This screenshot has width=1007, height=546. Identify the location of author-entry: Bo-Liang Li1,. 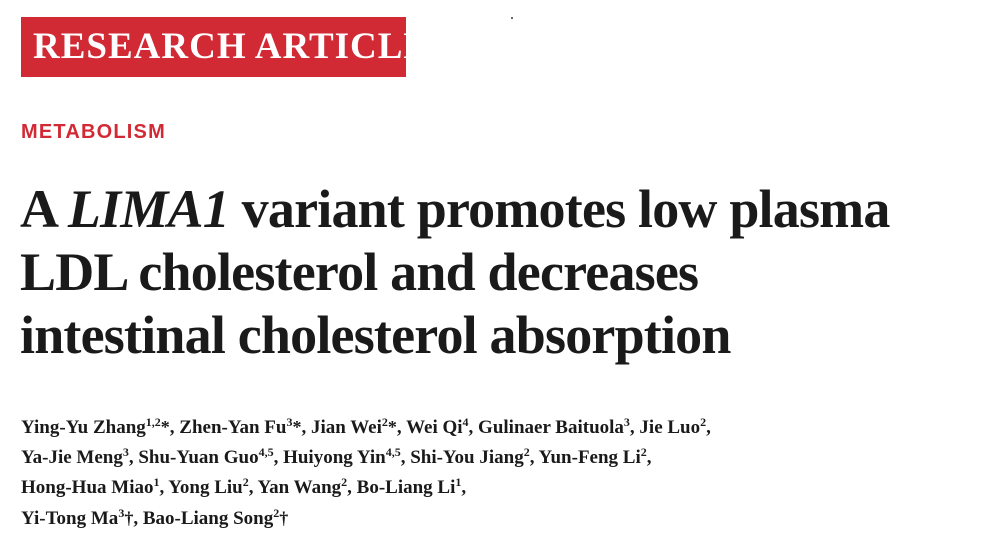
(411, 486).